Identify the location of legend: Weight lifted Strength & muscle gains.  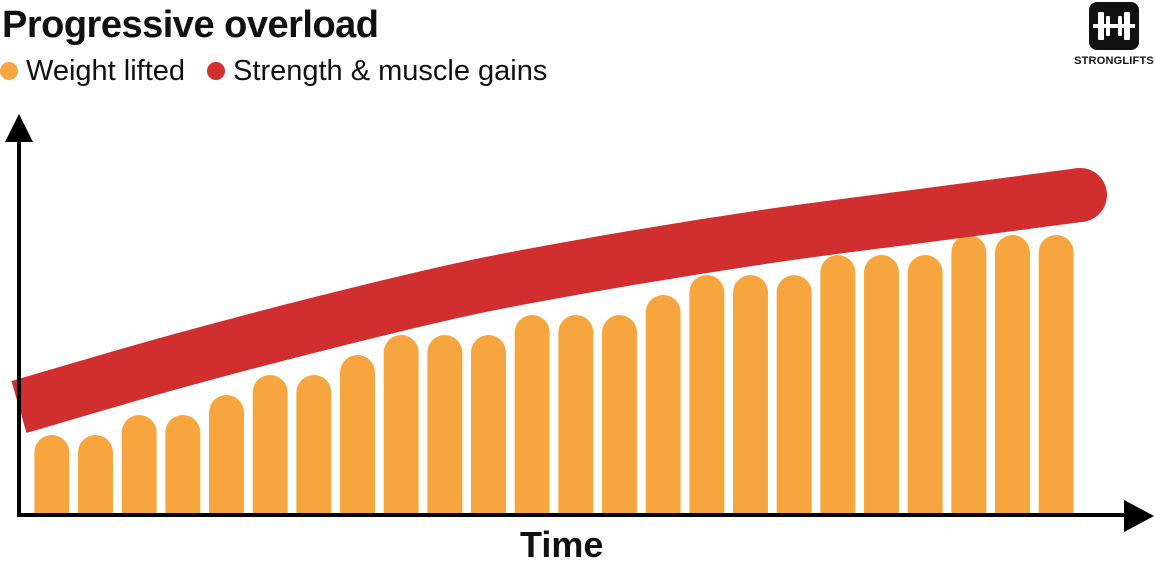
(284, 71).